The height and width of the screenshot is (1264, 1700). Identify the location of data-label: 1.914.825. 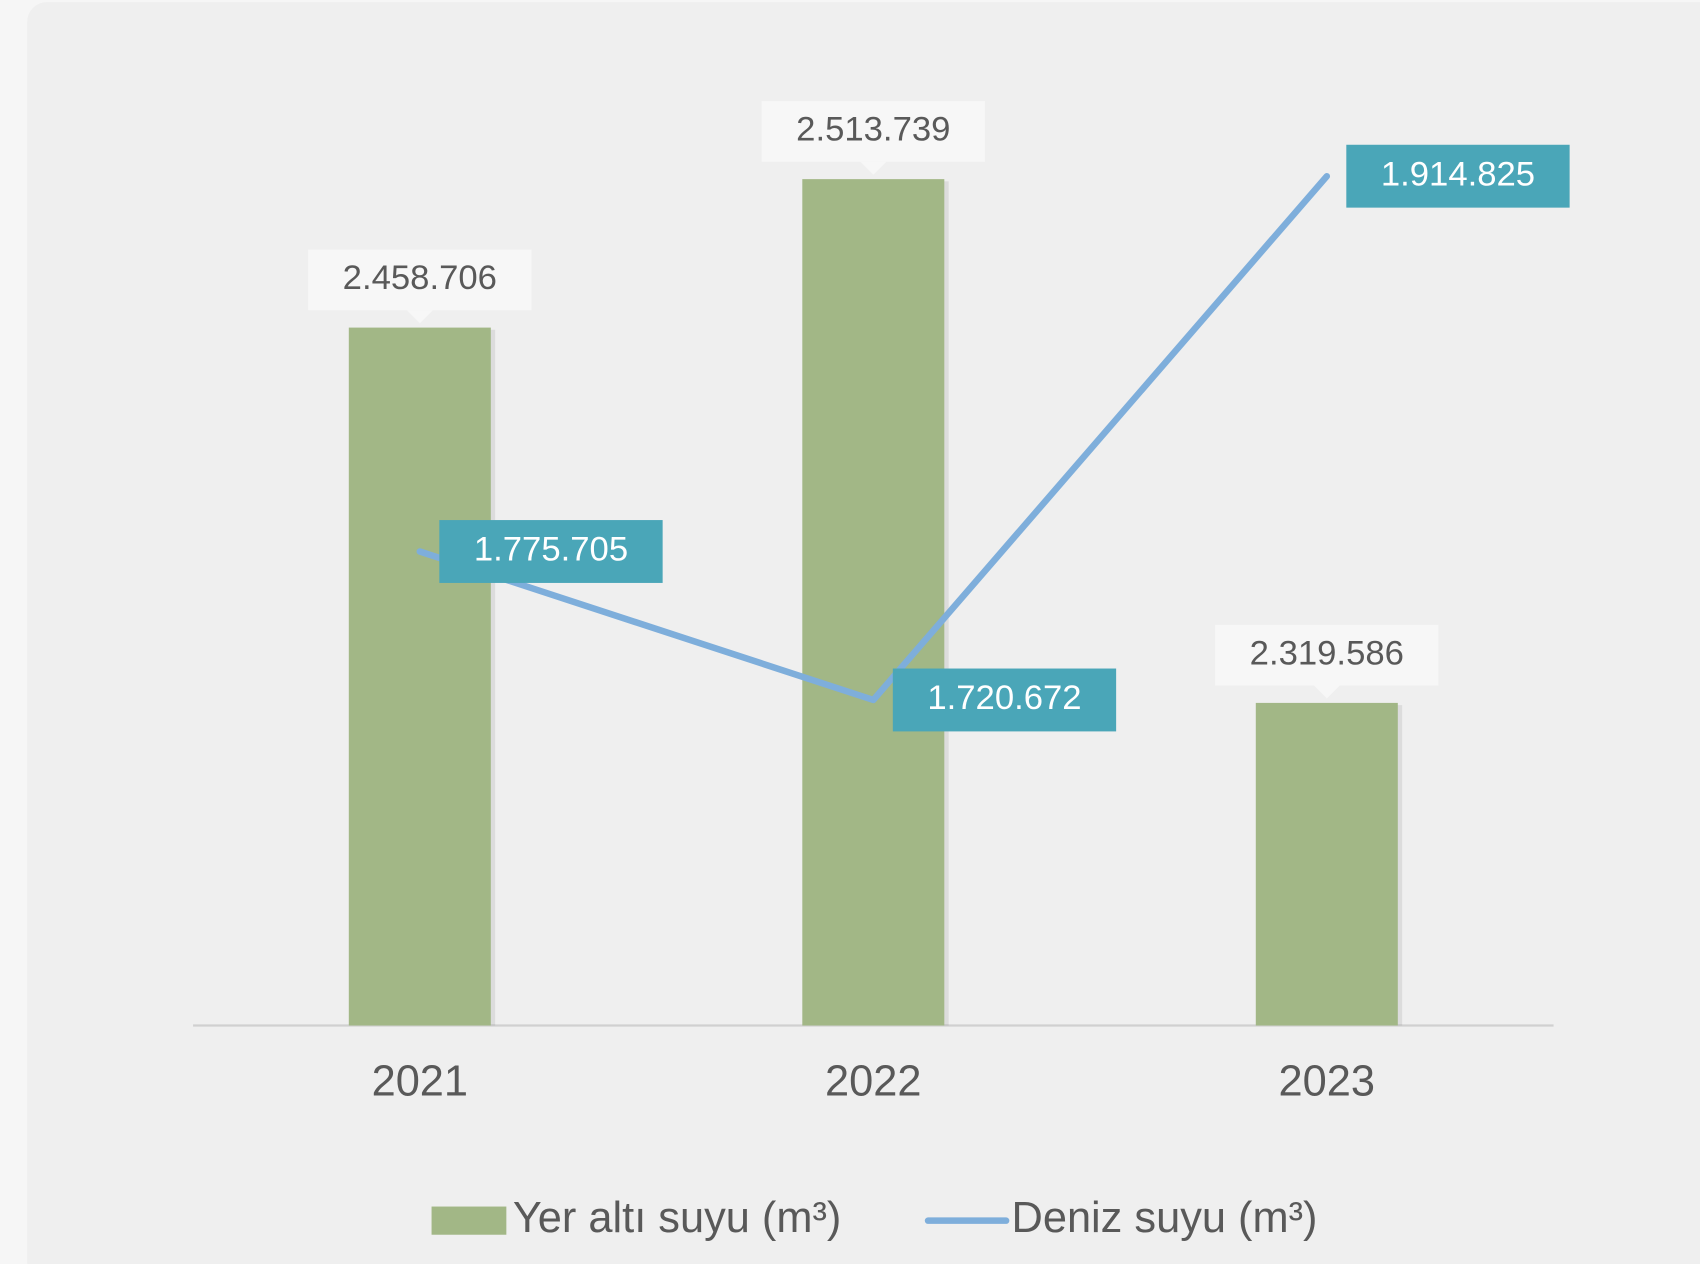
(1458, 174).